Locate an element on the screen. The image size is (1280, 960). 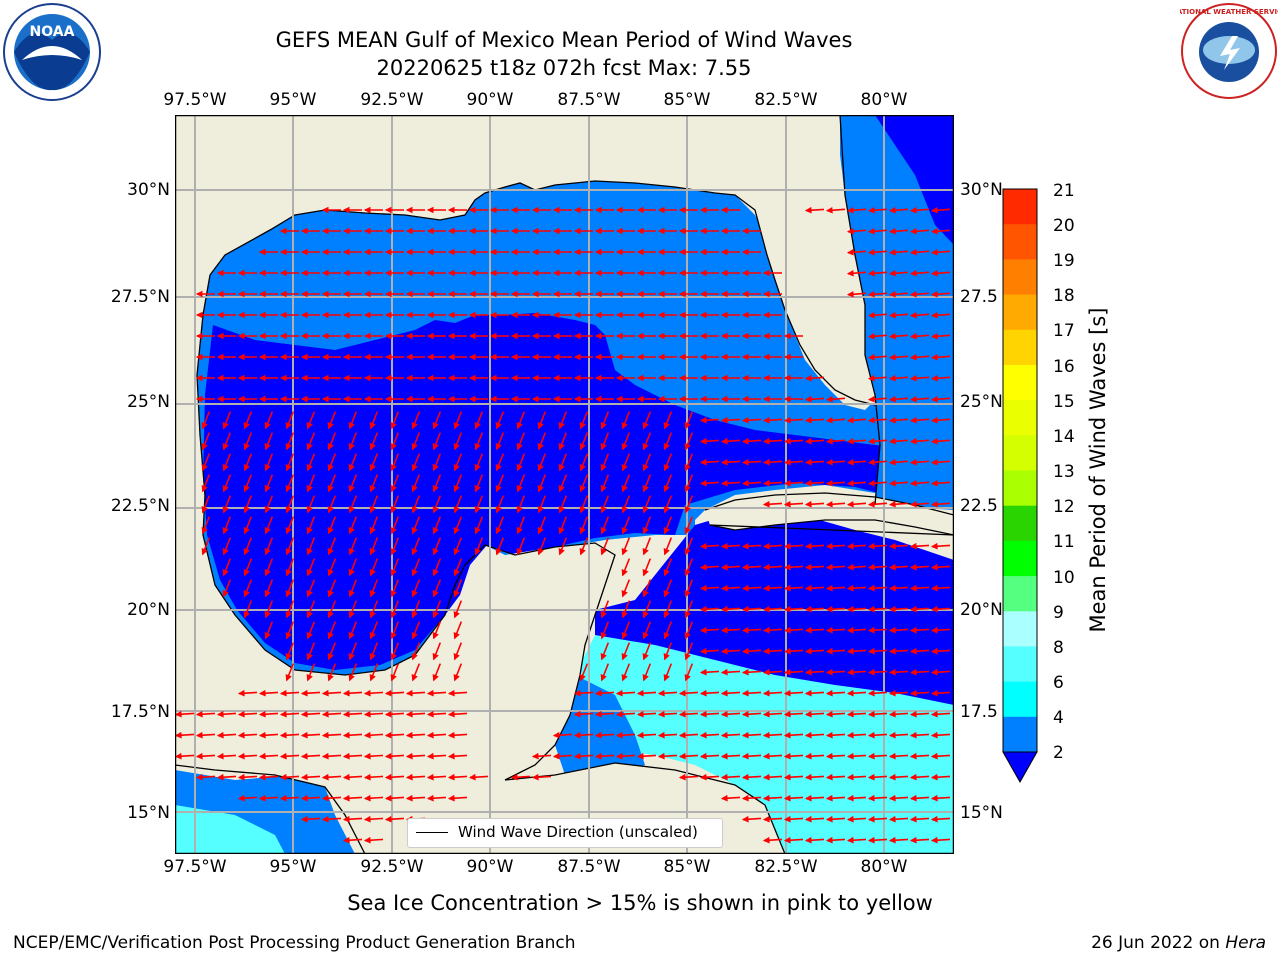
caribbean-water-mid is located at coordinates (600, 727).